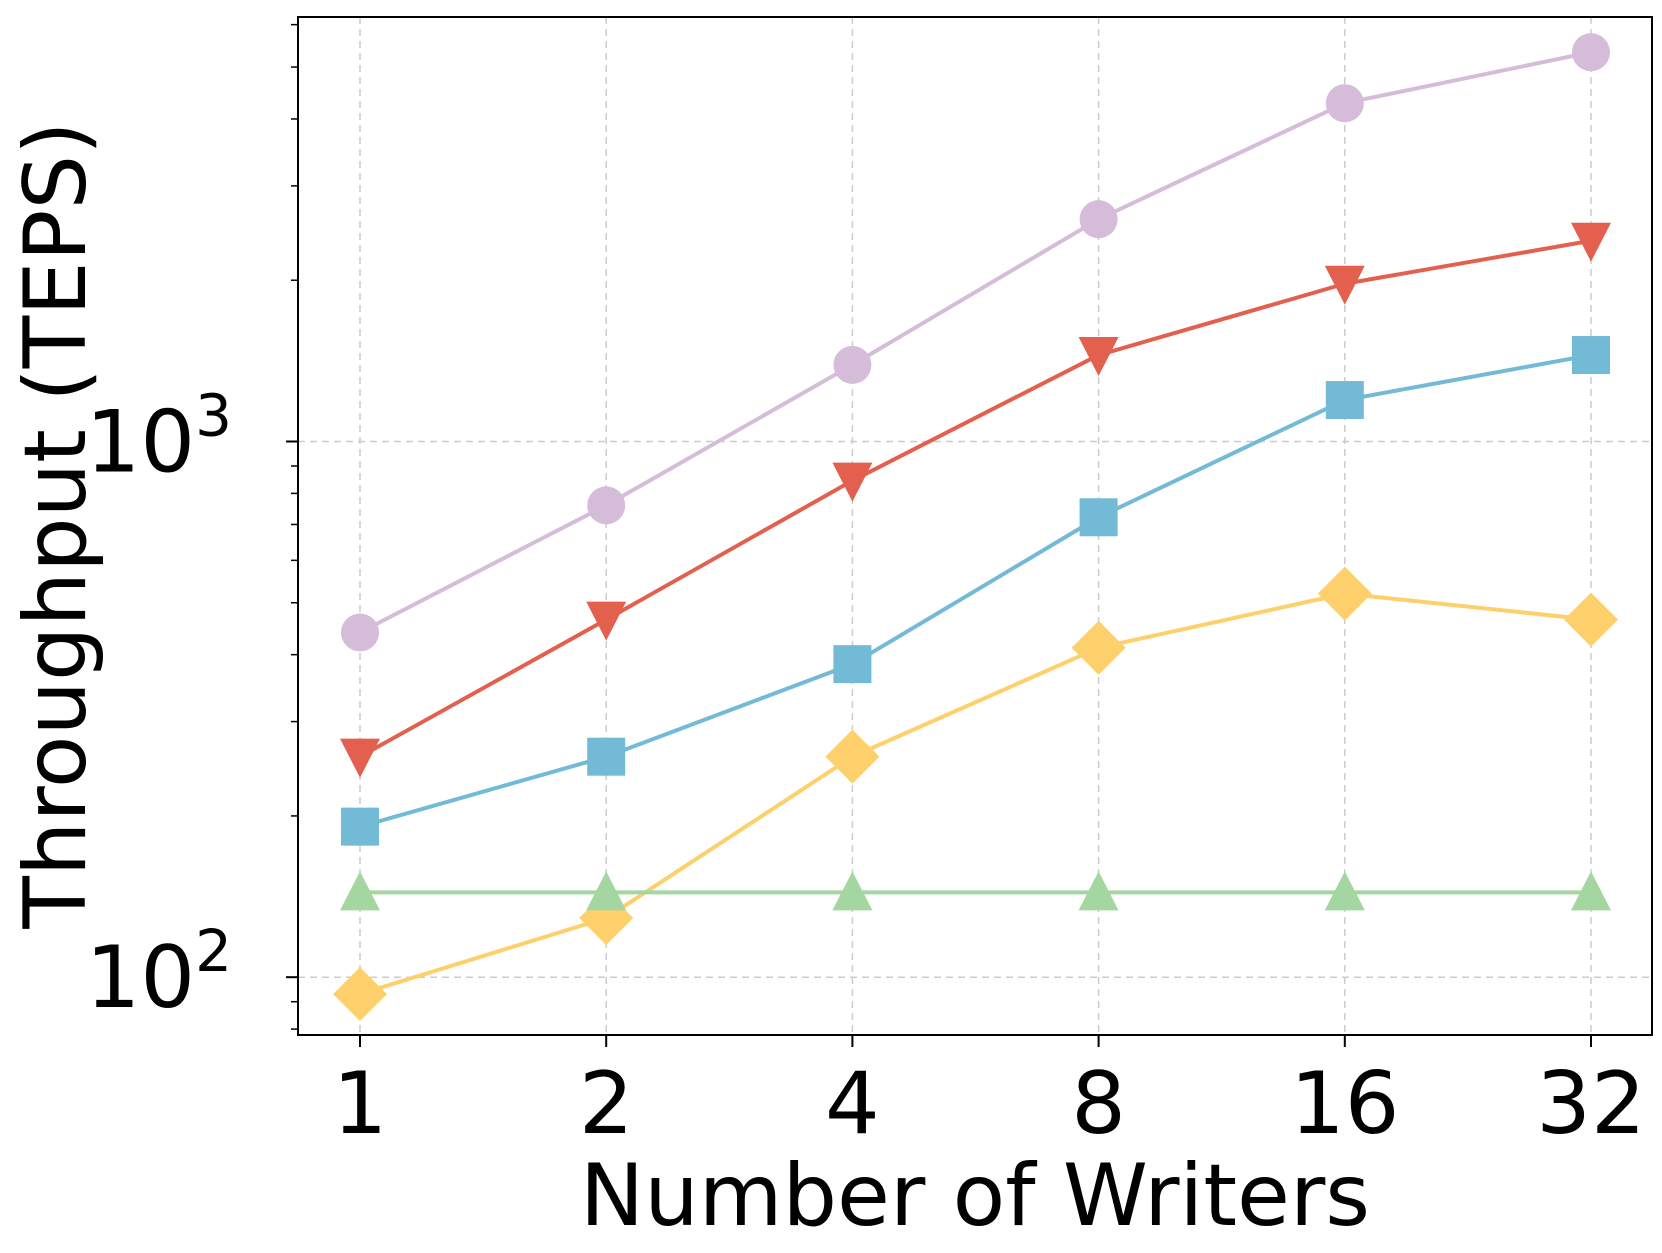 The height and width of the screenshot is (1253, 1662). Describe the element at coordinates (294, 526) in the screenshot. I see `y-minor-ticks` at that location.